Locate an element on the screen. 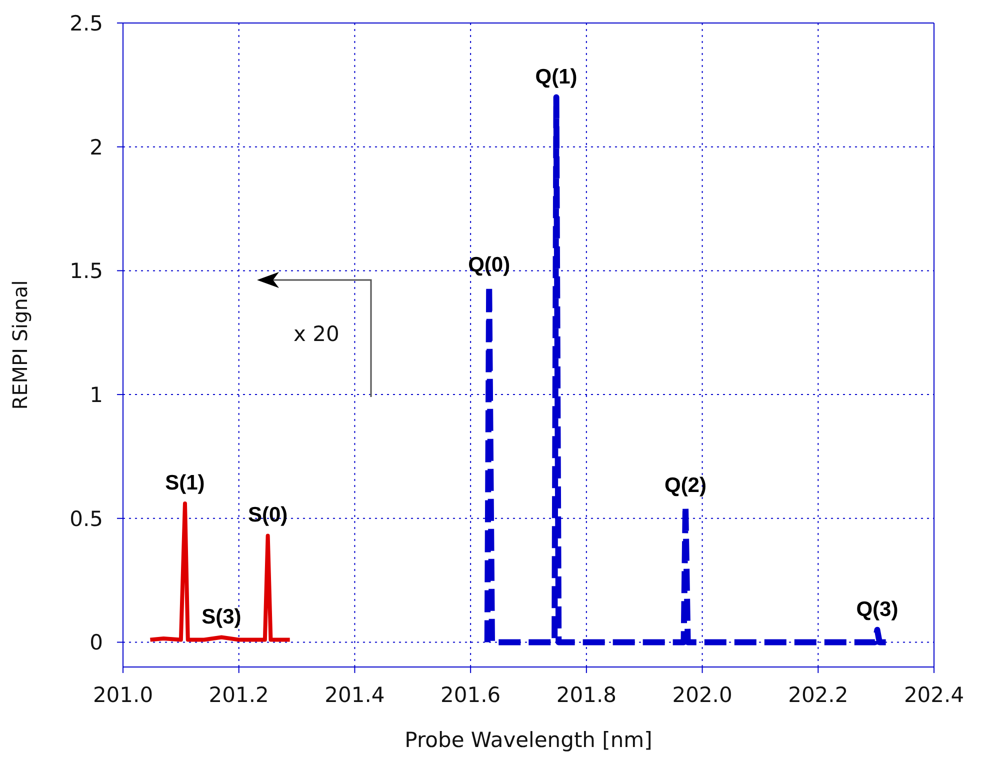 The image size is (983, 780). y-tick-label: 1.5 is located at coordinates (86, 271).